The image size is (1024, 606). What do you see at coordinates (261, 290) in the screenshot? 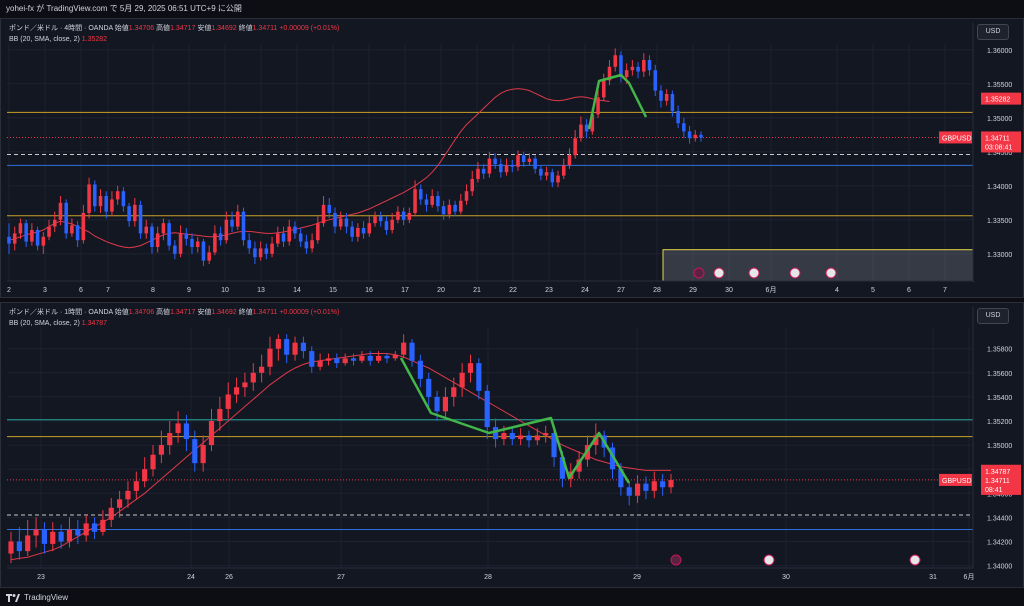
I see `time-tick: 13` at bounding box center [261, 290].